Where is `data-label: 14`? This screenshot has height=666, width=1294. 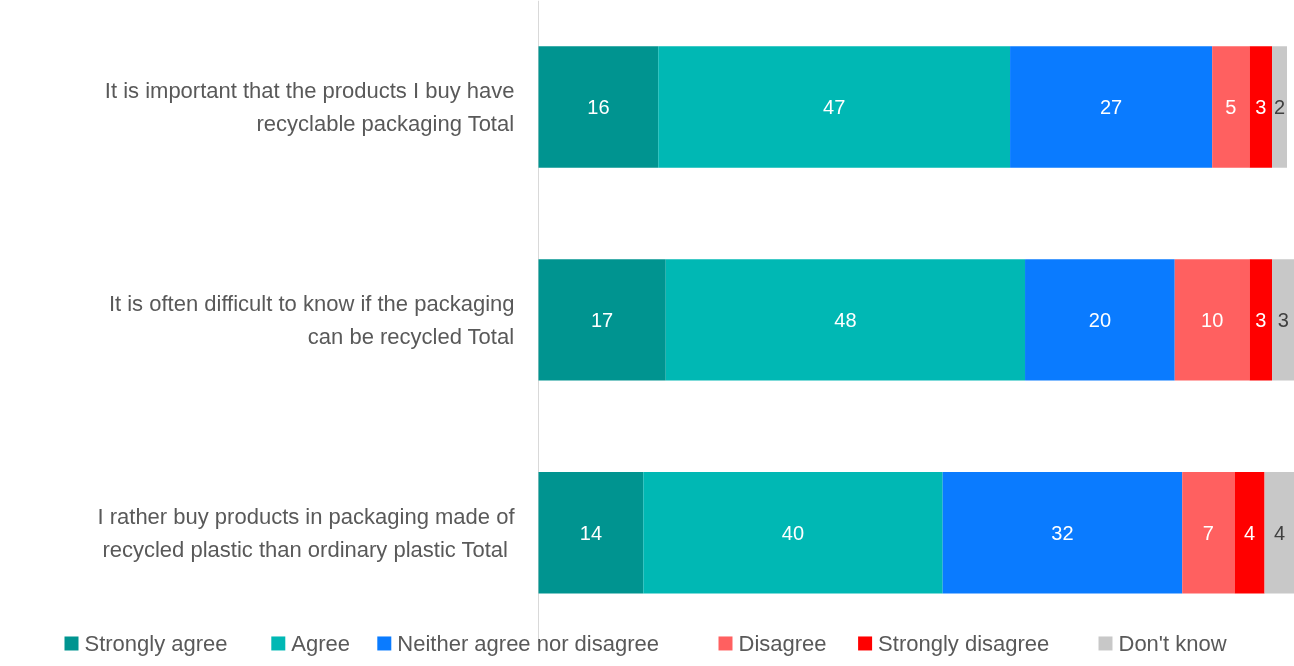 data-label: 14 is located at coordinates (591, 532).